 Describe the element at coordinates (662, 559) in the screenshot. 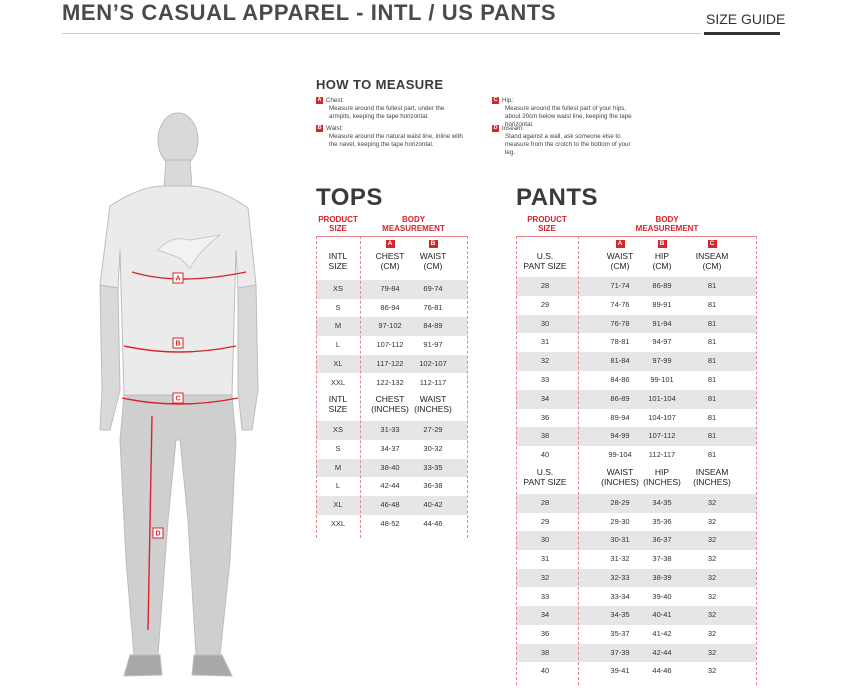

I see `table-cell: 37-38` at that location.